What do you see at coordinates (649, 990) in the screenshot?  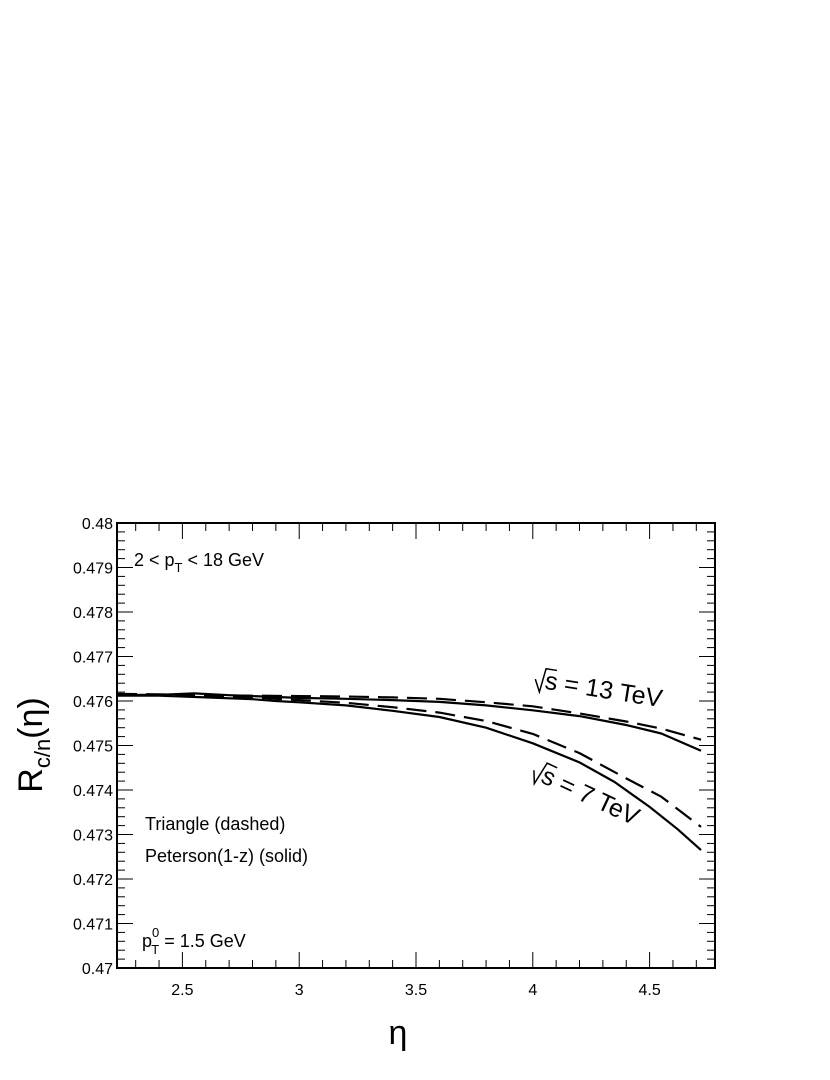 I see `x-tick-label: 4.5` at bounding box center [649, 990].